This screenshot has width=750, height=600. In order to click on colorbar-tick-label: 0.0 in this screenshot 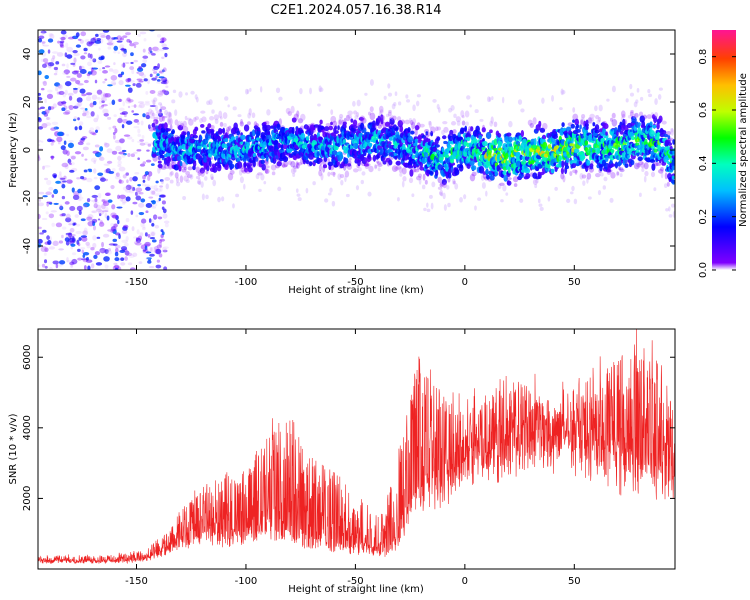, I will do `click(703, 270)`.